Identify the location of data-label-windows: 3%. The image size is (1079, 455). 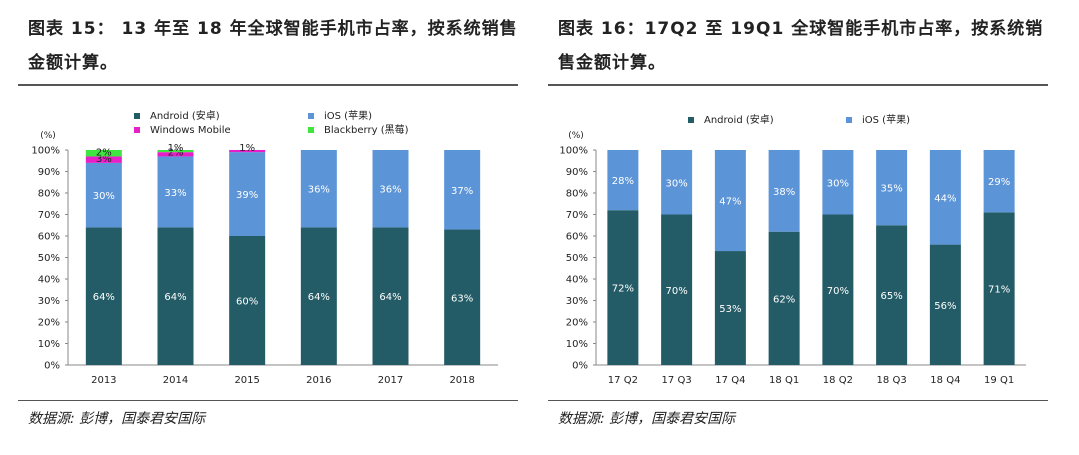
(104, 159).